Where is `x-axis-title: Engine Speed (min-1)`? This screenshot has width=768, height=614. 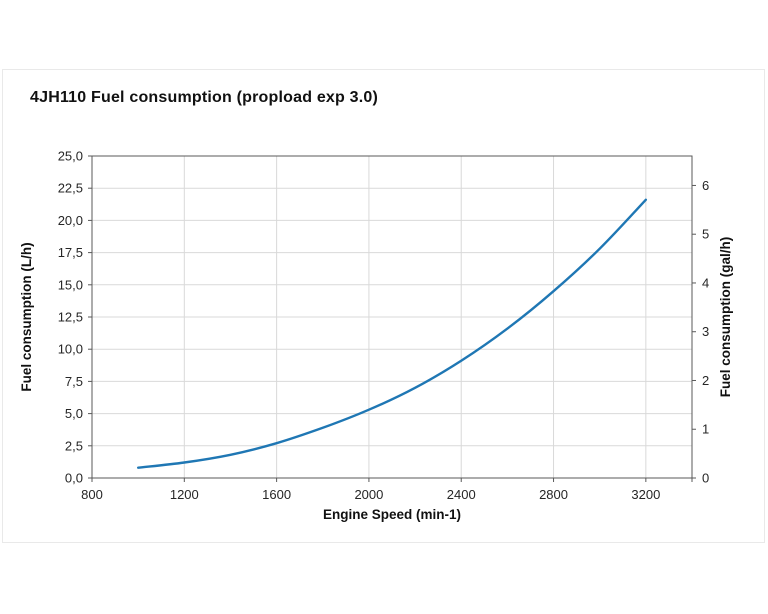 x-axis-title: Engine Speed (min-1) is located at coordinates (392, 514).